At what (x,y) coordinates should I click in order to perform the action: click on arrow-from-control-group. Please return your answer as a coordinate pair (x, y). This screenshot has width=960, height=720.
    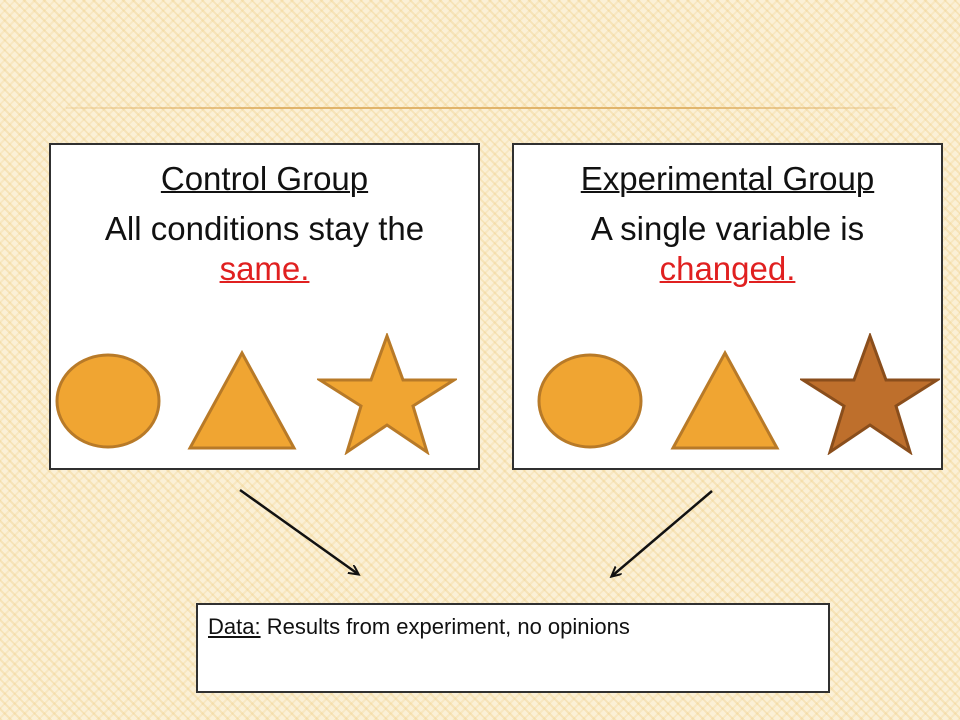
    Looking at the image, I should click on (298, 531).